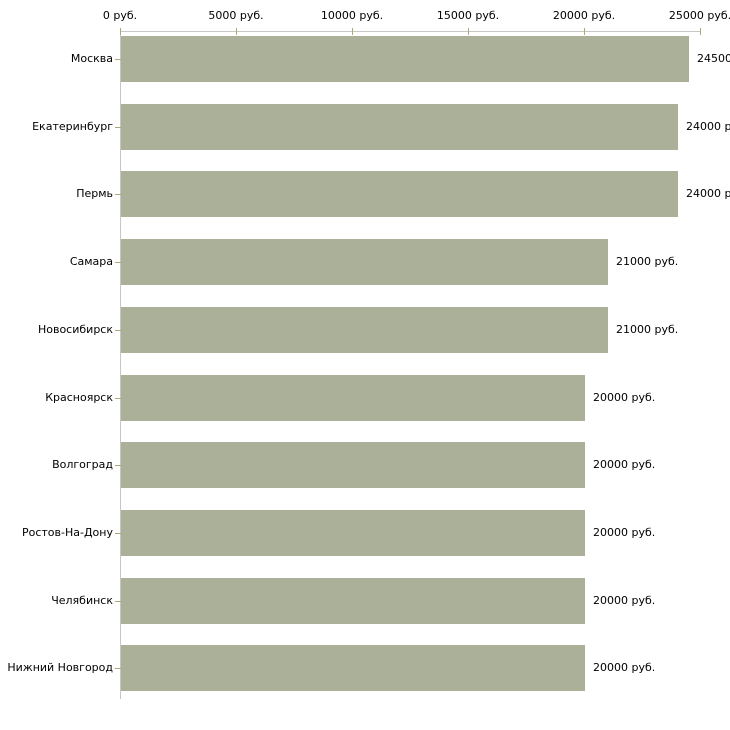  I want to click on x-axis-tick-label: 0 руб., so click(120, 15).